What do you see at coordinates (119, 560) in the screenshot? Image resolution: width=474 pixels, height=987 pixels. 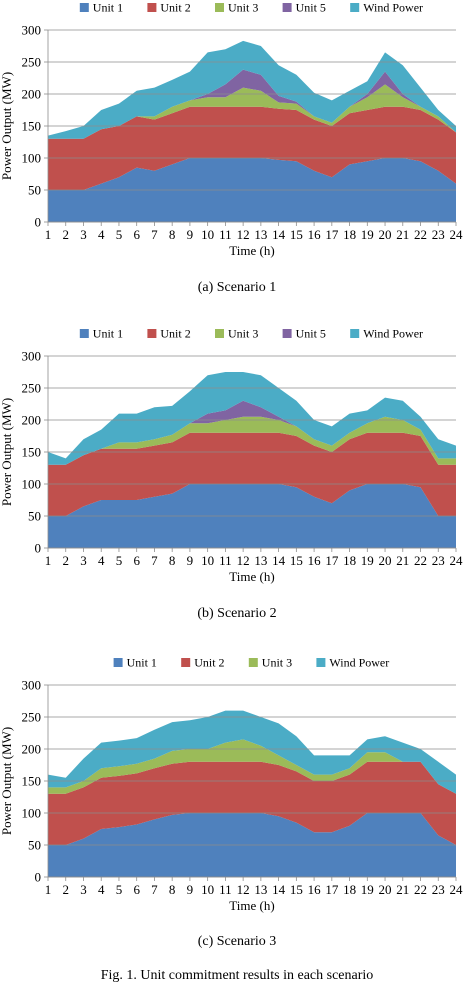 I see `x-tick-label: 5` at bounding box center [119, 560].